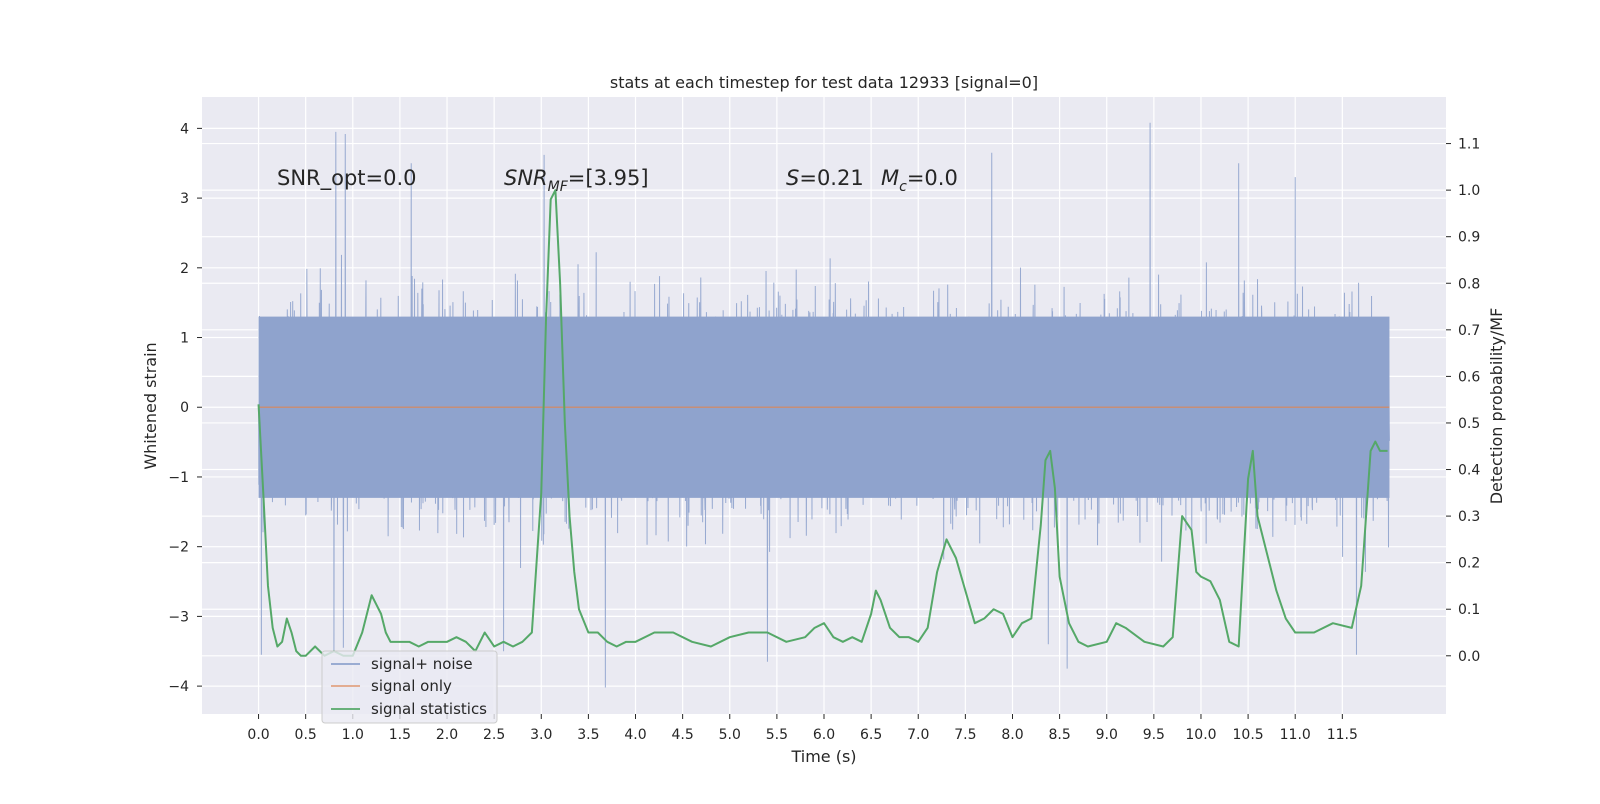  I want to click on annotation-mc: Mc=0.0, so click(919, 180).